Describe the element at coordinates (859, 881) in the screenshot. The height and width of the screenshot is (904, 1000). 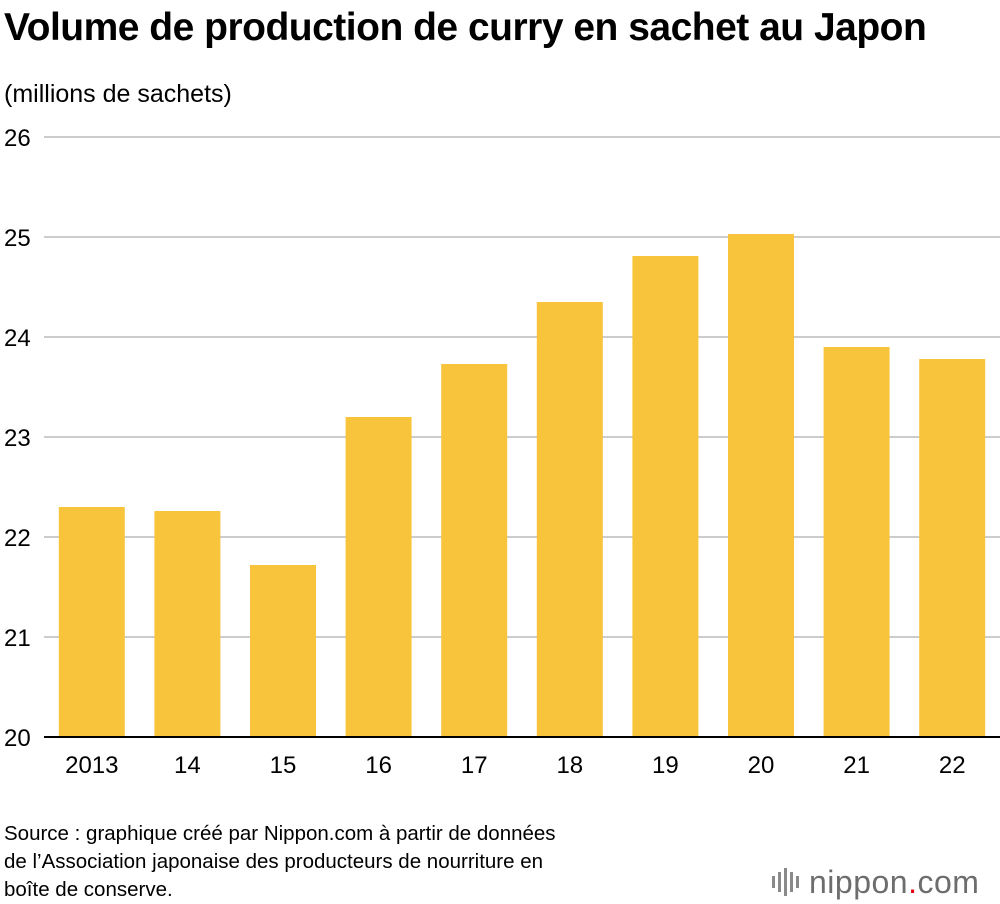
I see `logo-name: nippon` at that location.